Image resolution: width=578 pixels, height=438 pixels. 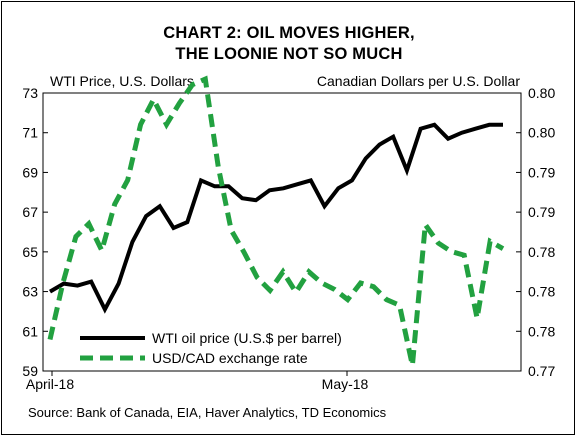 I want to click on right-axis-label: Canadian Dollars per U.S. Dollar, so click(x=418, y=81).